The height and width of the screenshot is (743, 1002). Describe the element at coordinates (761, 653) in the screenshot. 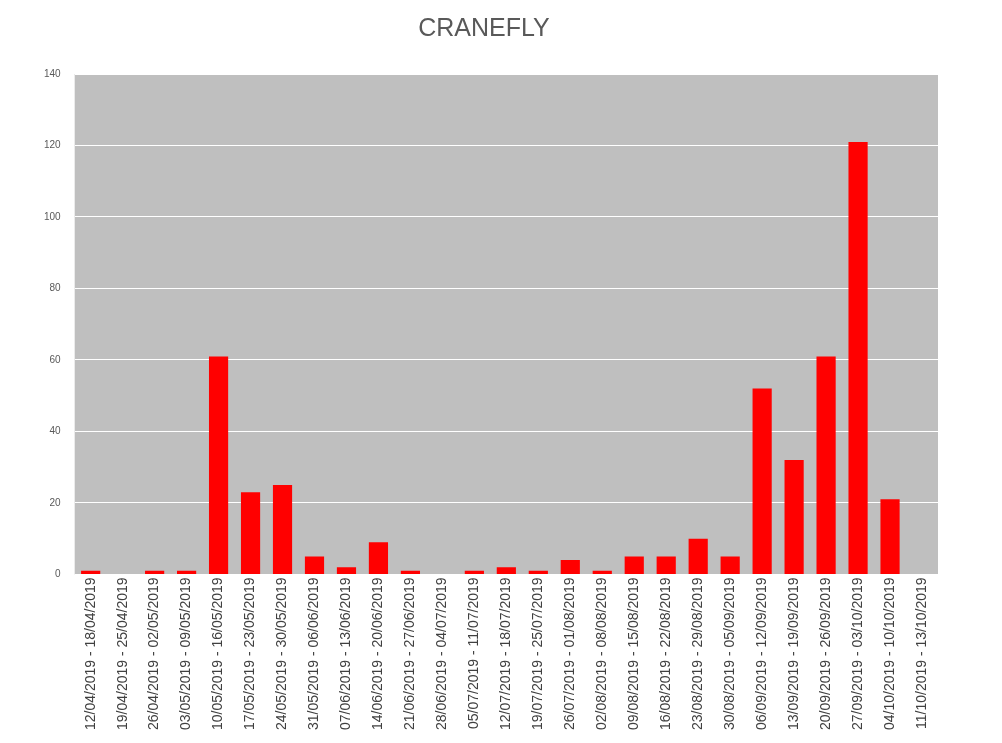

I see `x-tick-label: 06/09/2019 - 12/09/2019` at that location.